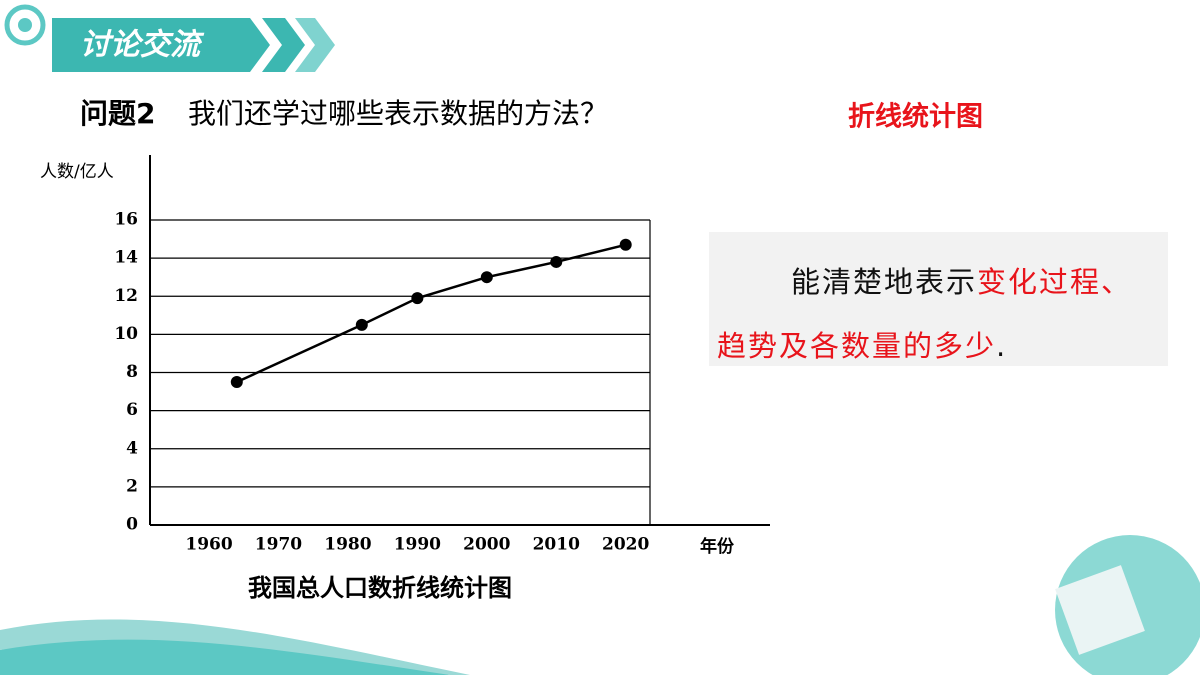 The height and width of the screenshot is (675, 1200). I want to click on text-segment: ., so click(1002, 346).